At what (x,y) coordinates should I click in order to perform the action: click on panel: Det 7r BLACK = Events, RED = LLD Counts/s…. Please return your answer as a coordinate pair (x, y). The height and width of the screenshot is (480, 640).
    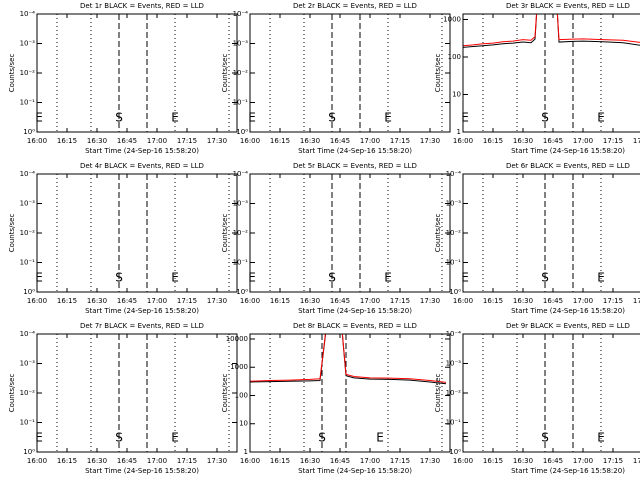
    Looking at the image, I should click on (123, 398).